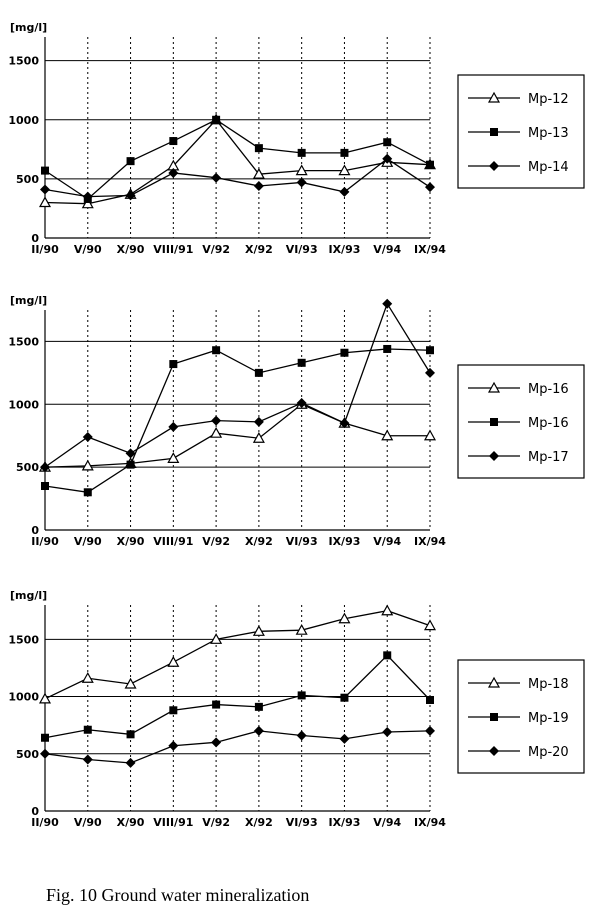  Describe the element at coordinates (548, 684) in the screenshot. I see `chart-3-legend-label: Mp-18` at that location.